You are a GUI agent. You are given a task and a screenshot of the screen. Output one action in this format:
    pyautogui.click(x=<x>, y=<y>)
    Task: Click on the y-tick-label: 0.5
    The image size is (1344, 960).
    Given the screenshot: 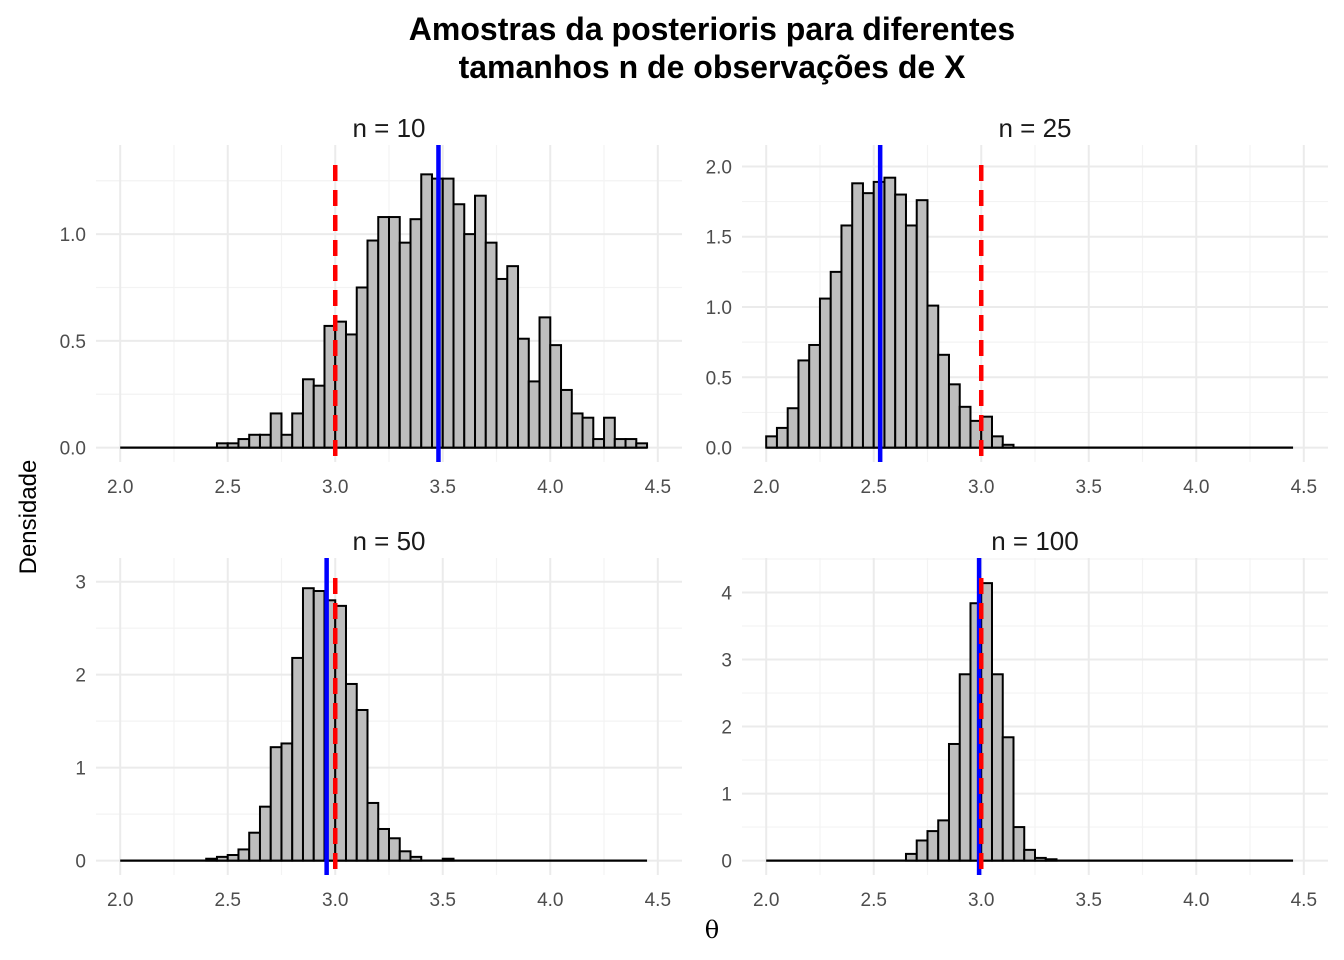 What is the action you would take?
    pyautogui.click(x=73, y=342)
    